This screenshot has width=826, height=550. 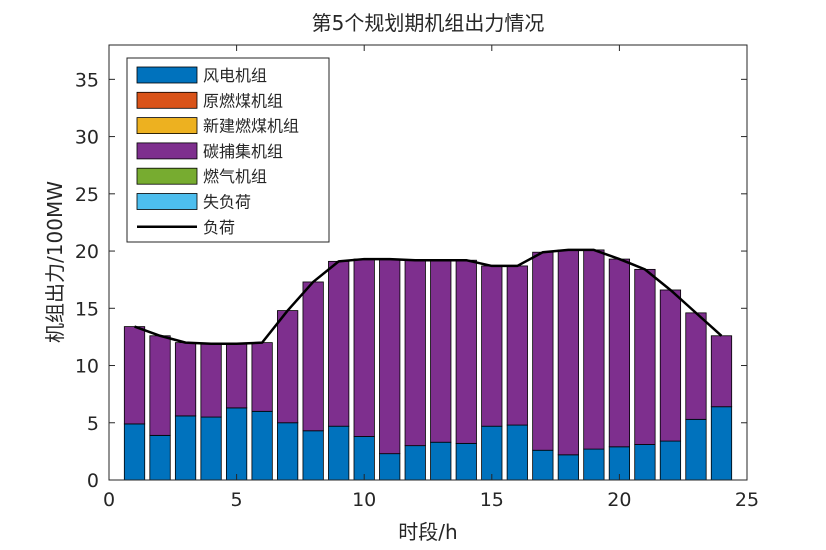 I want to click on y-axis-title: 机组出力/100MW, so click(x=55, y=262).